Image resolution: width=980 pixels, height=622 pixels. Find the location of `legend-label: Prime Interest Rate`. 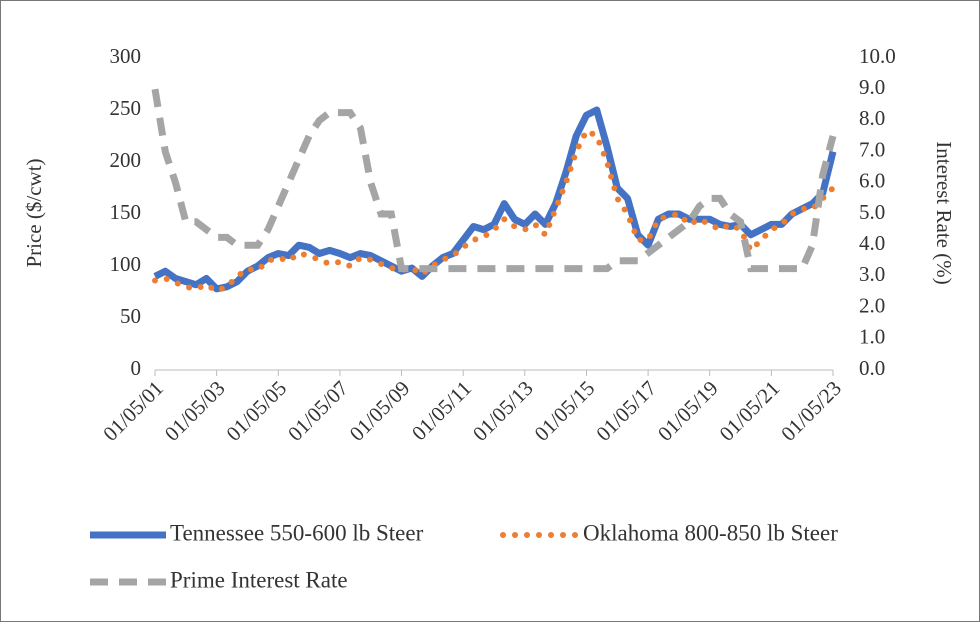

legend-label: Prime Interest Rate is located at coordinates (259, 579).